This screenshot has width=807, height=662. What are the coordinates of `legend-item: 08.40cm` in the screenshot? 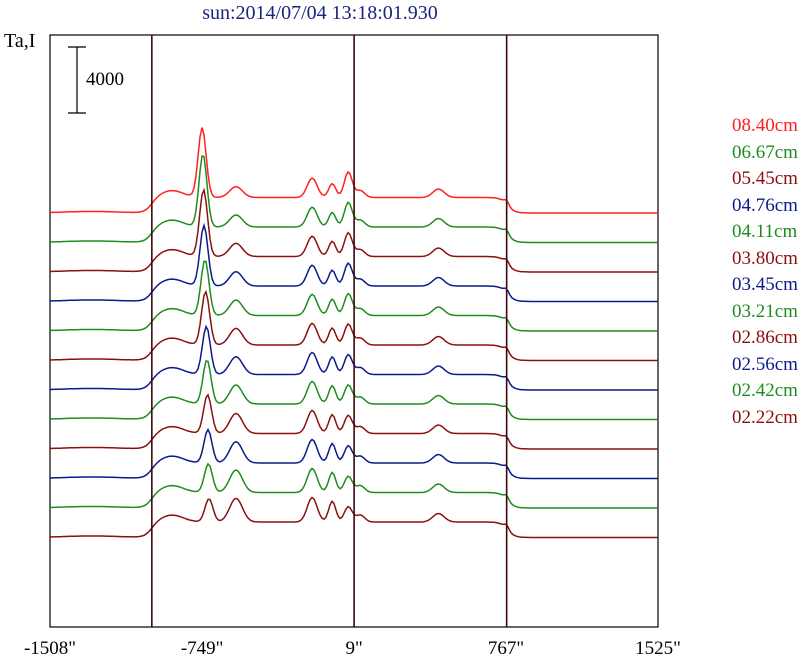 It's located at (765, 125).